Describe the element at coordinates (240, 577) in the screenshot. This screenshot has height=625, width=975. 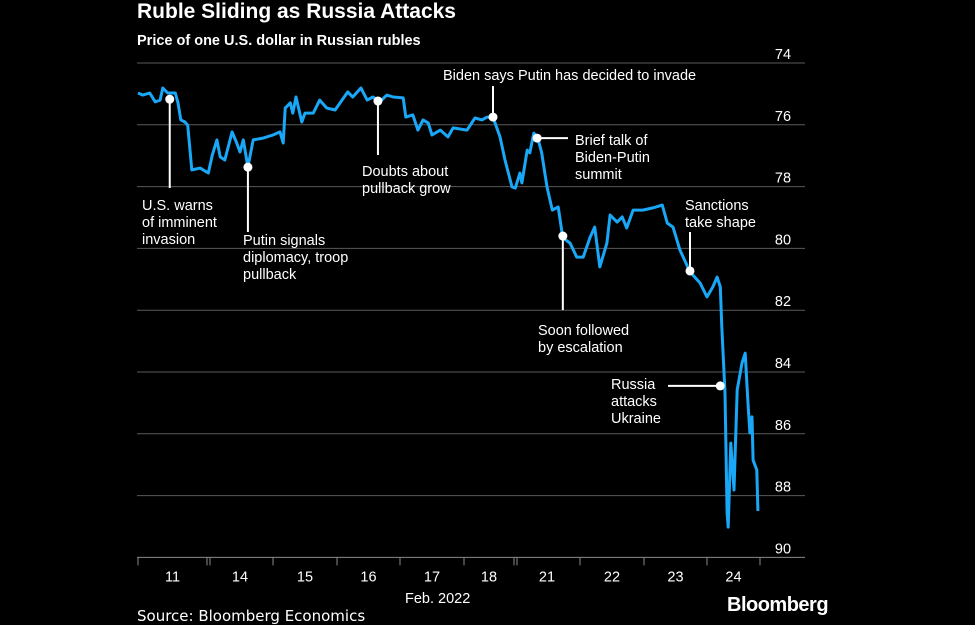
I see `x-tick-label: 14` at that location.